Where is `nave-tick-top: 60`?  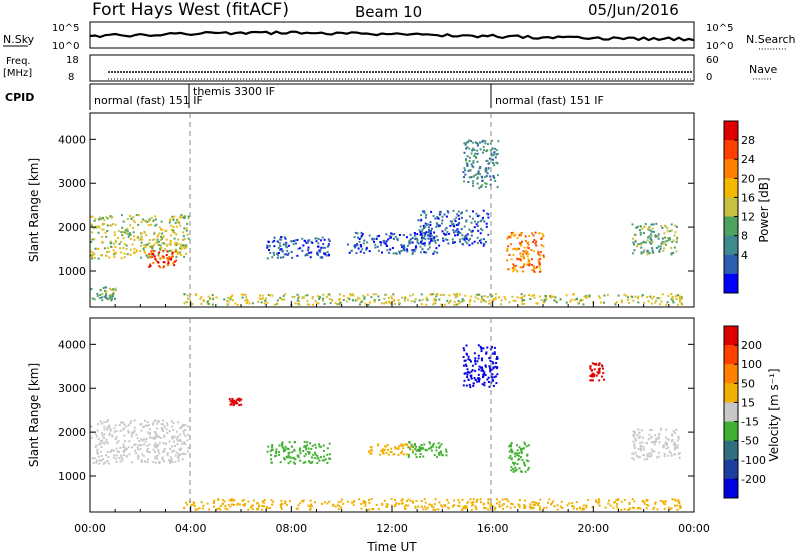 nave-tick-top: 60 is located at coordinates (712, 60).